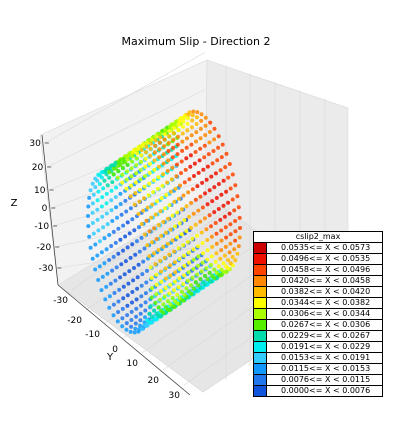 The image size is (400, 422). Describe the element at coordinates (318, 346) in the screenshot. I see `legend-entry: 0.0191<= X < 0.0229` at that location.